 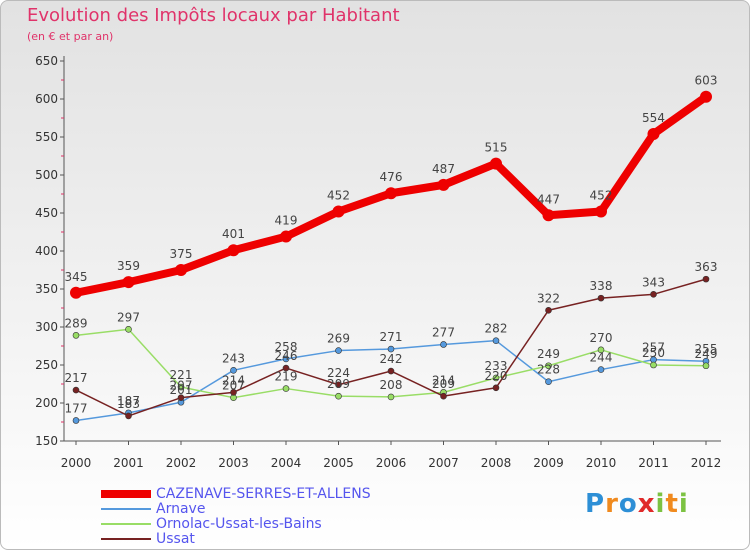 What do you see at coordinates (286, 347) in the screenshot?
I see `data-label: 258` at bounding box center [286, 347].